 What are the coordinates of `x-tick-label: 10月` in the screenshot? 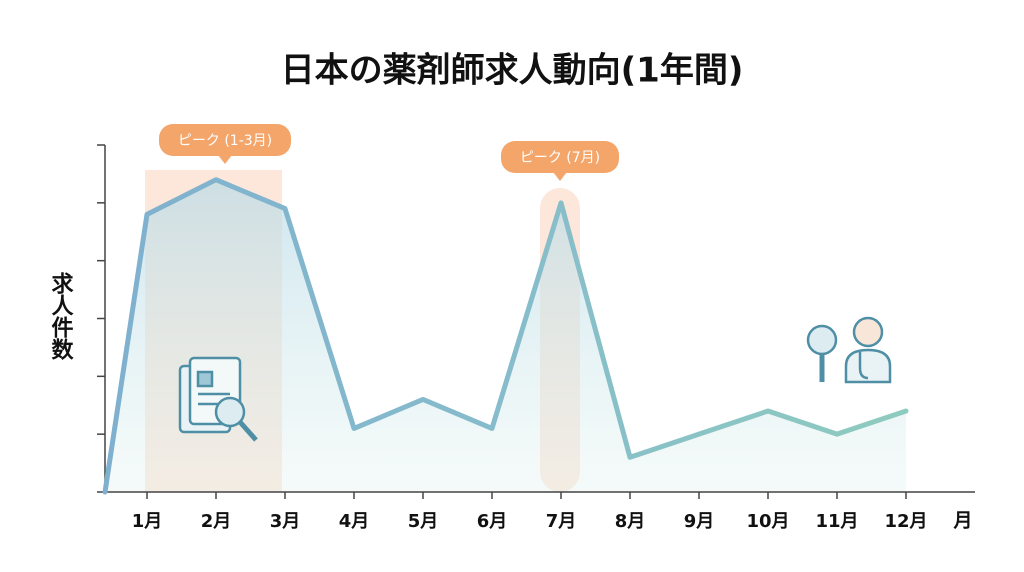 It's located at (767, 521).